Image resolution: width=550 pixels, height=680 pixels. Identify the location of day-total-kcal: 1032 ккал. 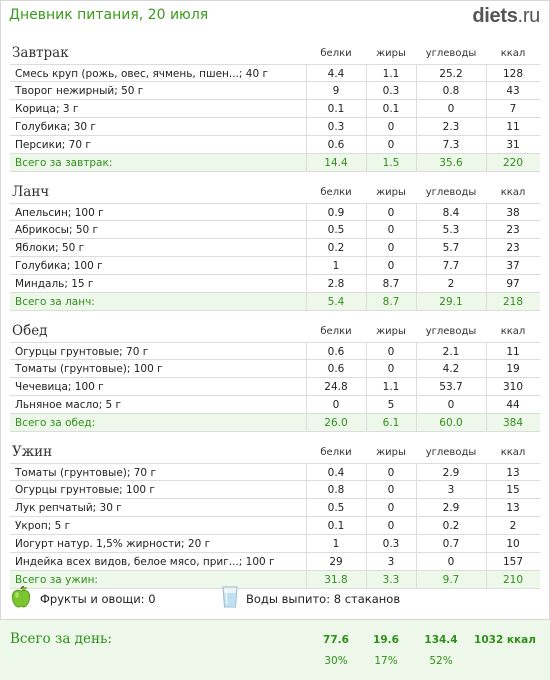
(505, 640).